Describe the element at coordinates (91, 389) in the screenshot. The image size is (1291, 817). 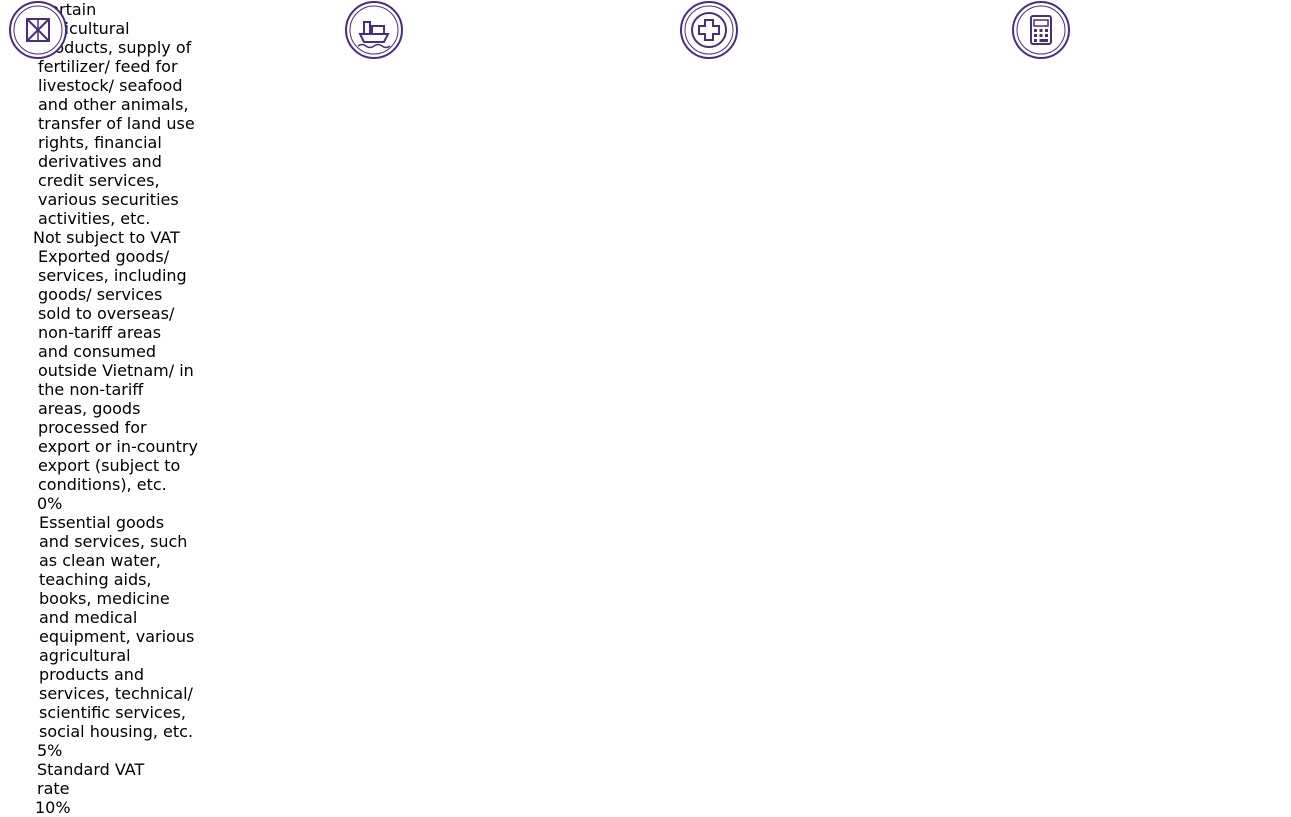
I see `body-line: the non-tariff` at that location.